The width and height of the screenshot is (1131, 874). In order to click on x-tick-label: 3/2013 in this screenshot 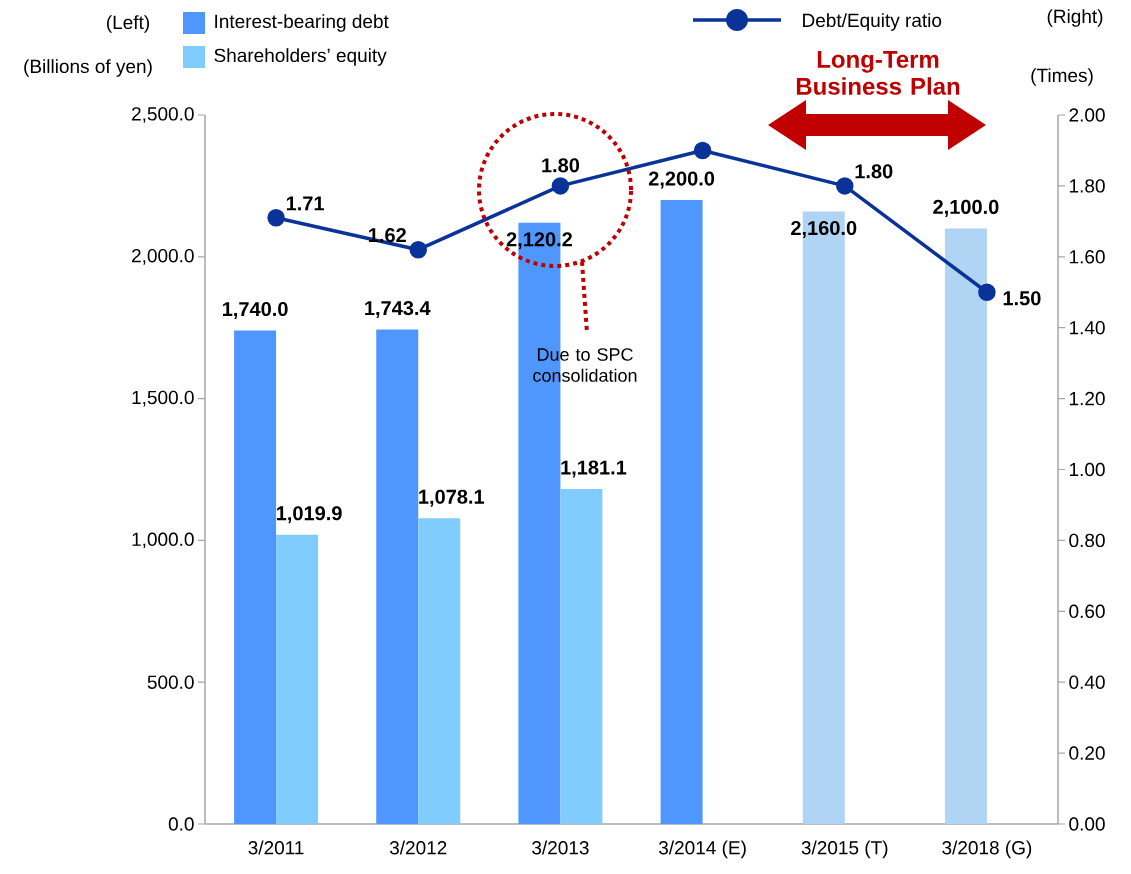, I will do `click(560, 847)`.